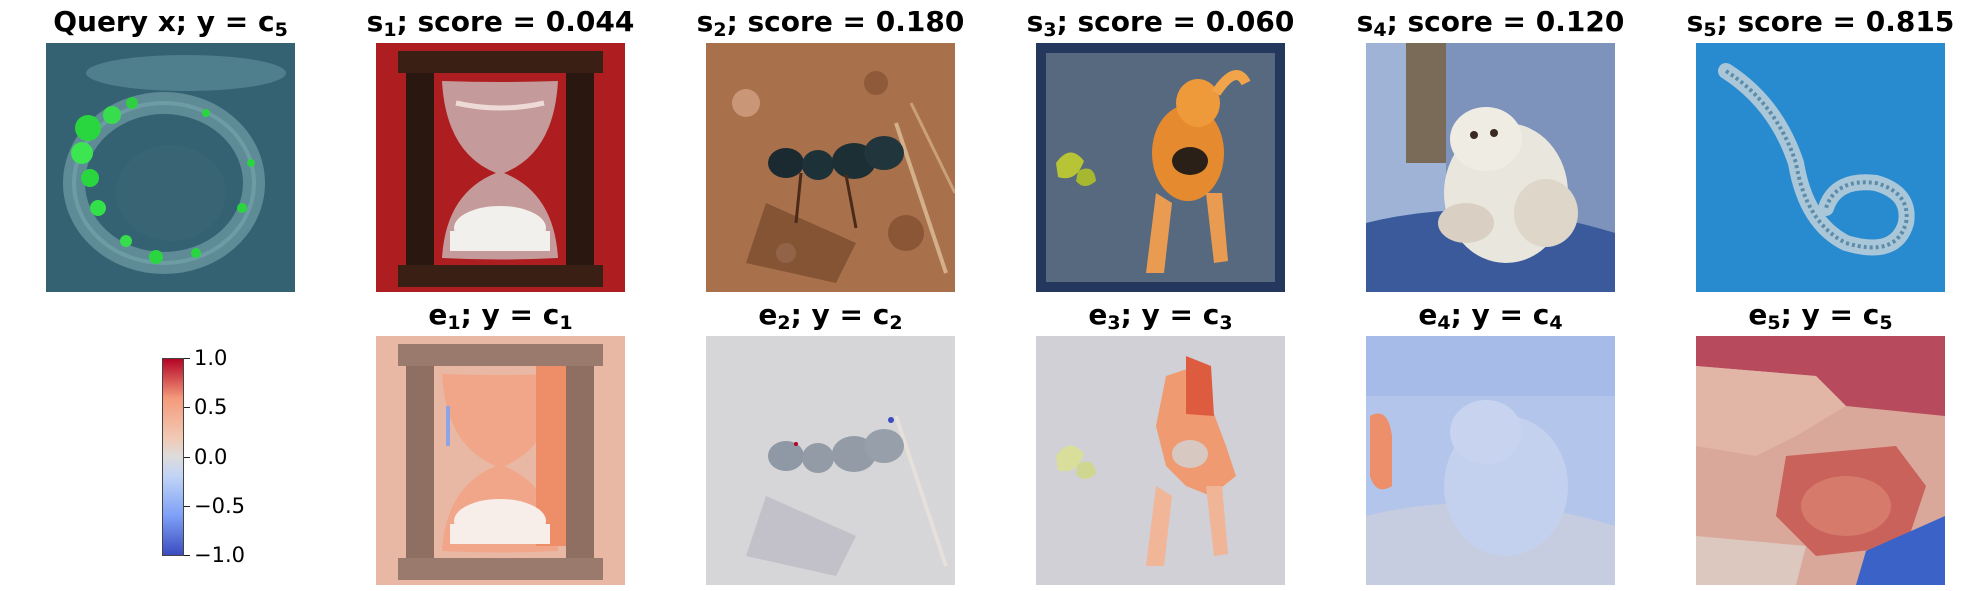 The width and height of the screenshot is (1963, 591). I want to click on sample-1-title: s1; score = 0.044, so click(500, 23).